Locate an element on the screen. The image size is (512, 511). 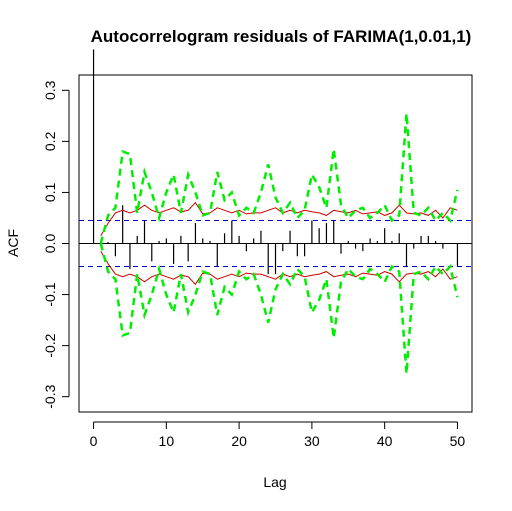
red-upper-bound is located at coordinates (279, 219).